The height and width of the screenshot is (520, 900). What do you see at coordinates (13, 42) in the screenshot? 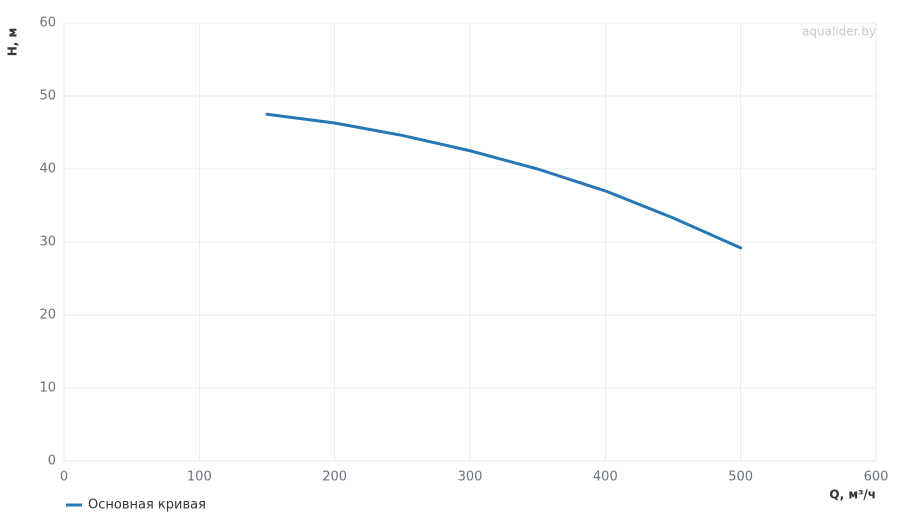
I see `y-axis-title: H, м` at bounding box center [13, 42].